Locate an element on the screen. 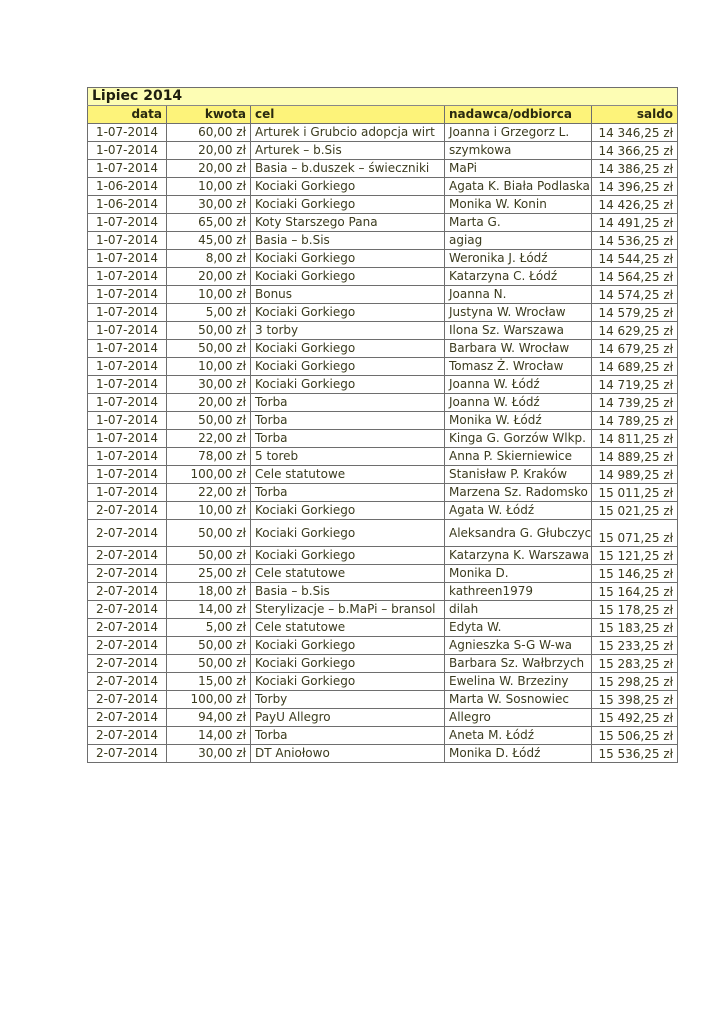  balance-cell: 14 739,25 zł is located at coordinates (634, 402).